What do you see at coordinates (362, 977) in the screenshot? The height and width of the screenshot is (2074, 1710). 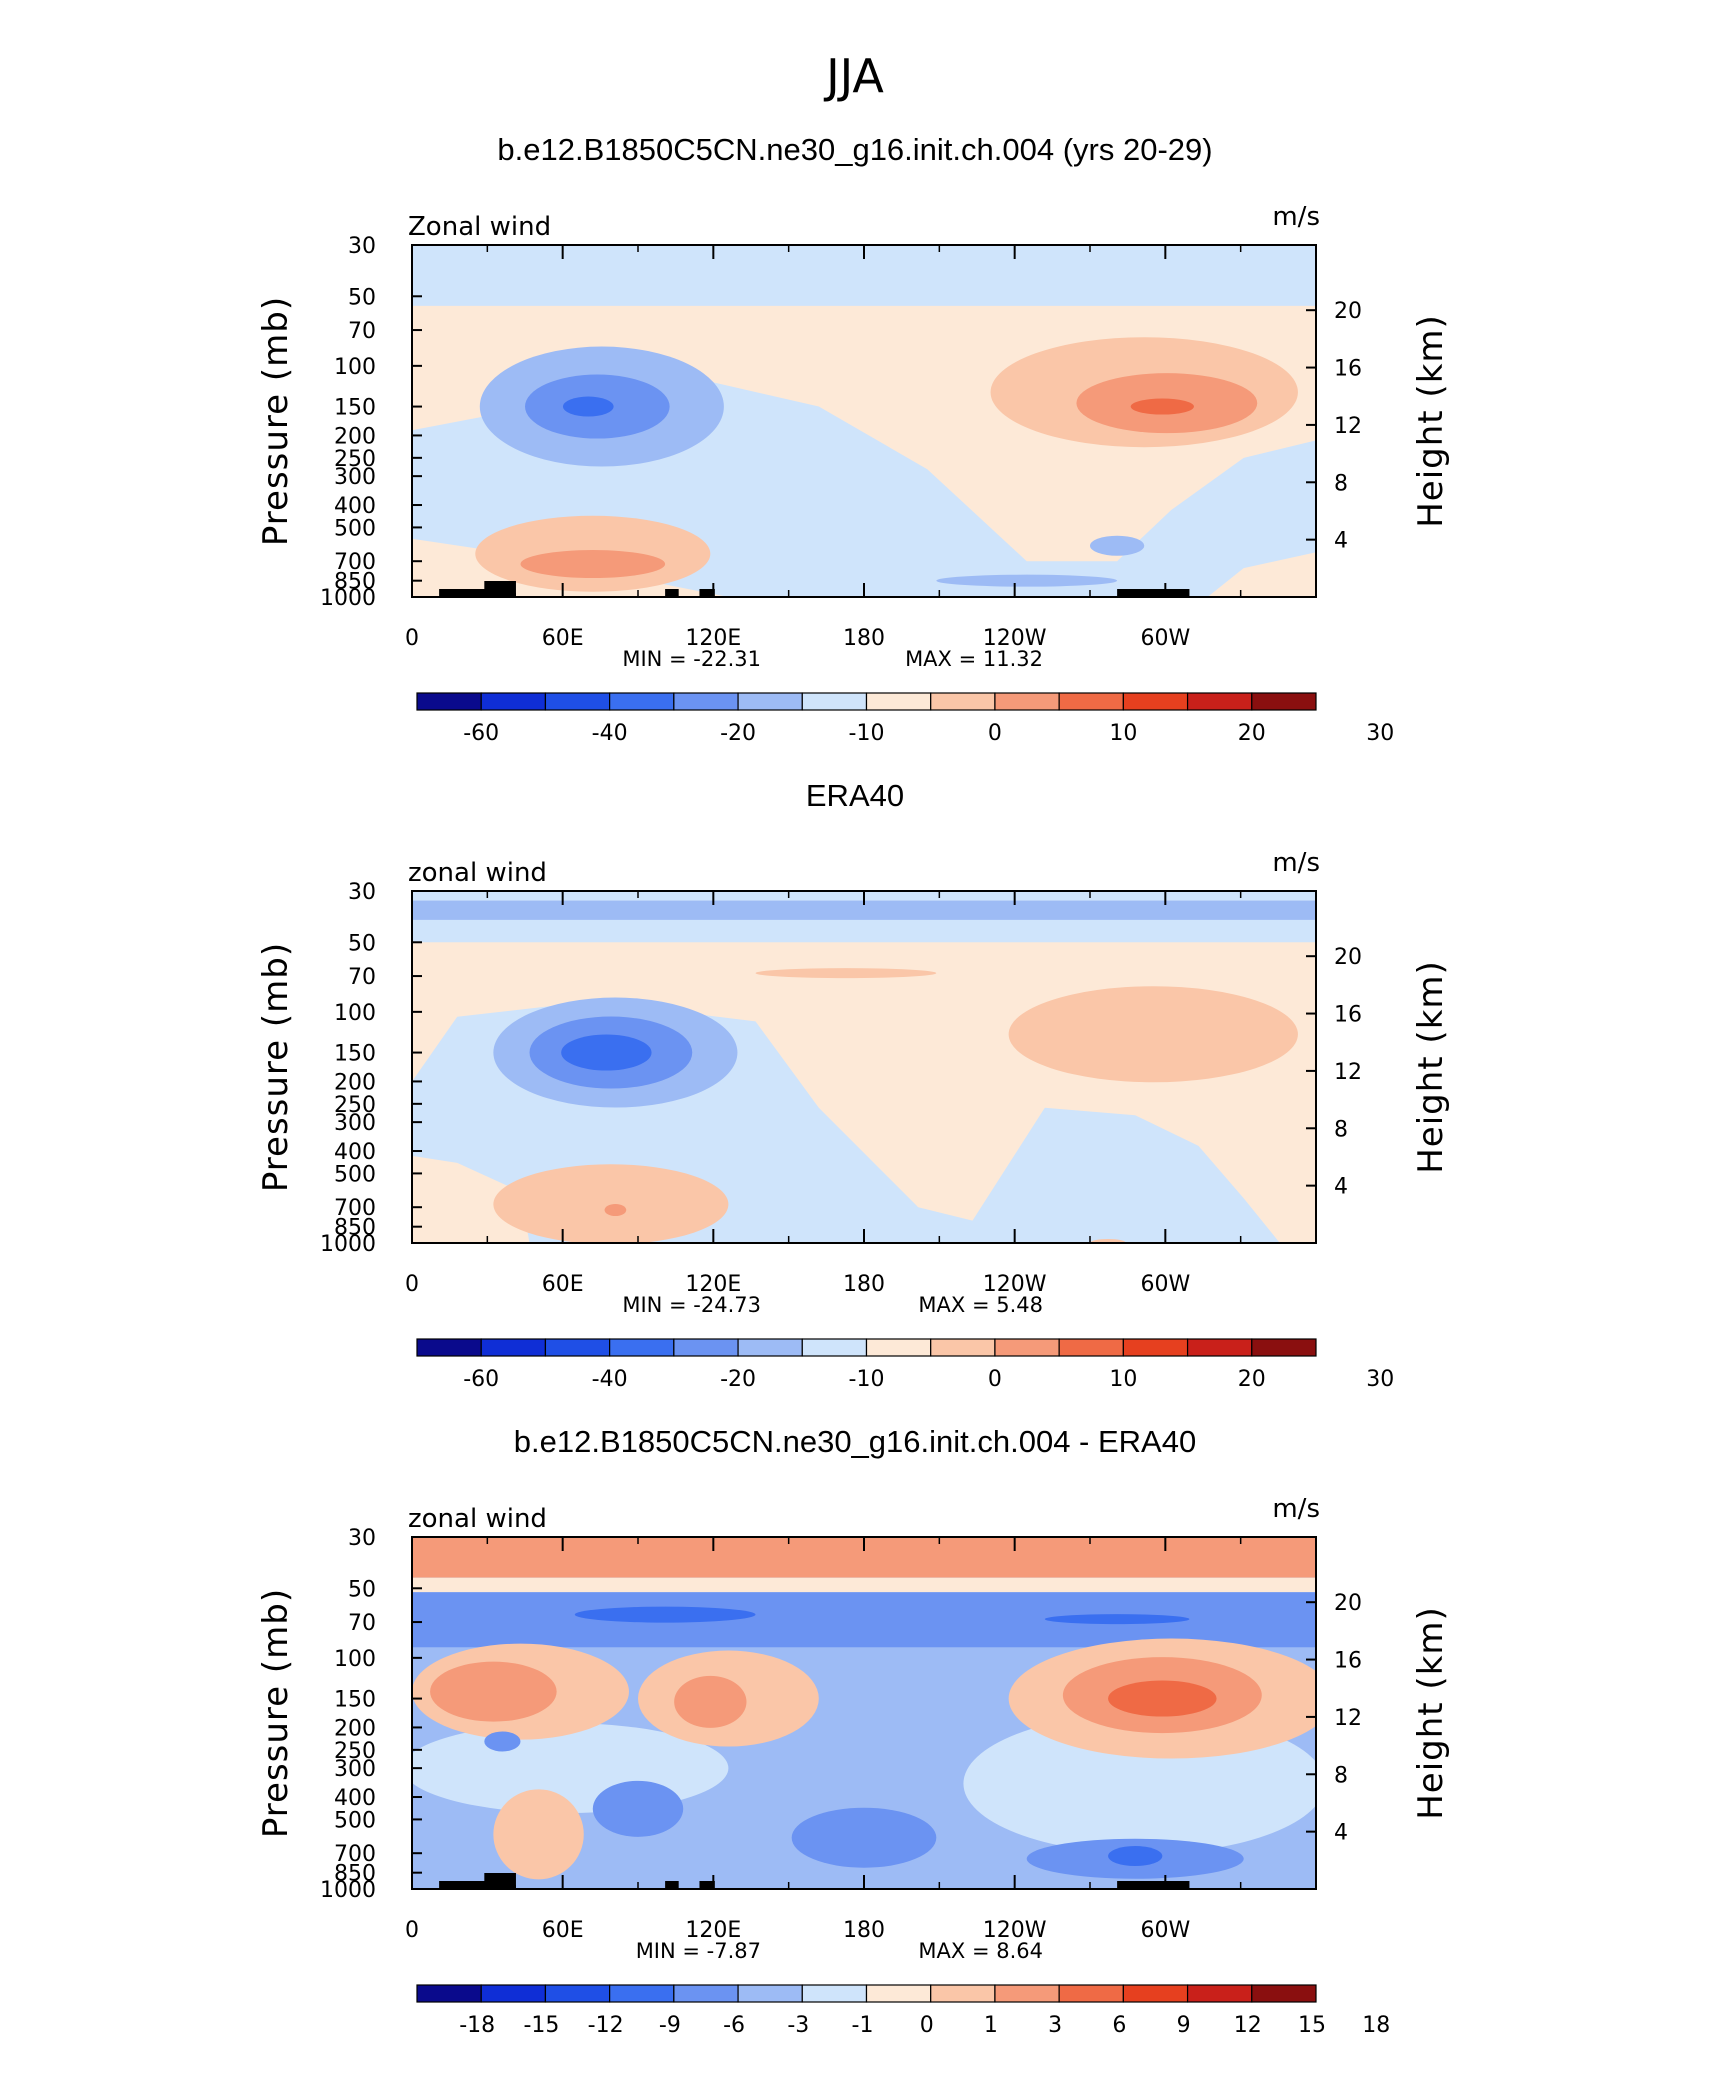 I see `y-tick-label: 70` at bounding box center [362, 977].